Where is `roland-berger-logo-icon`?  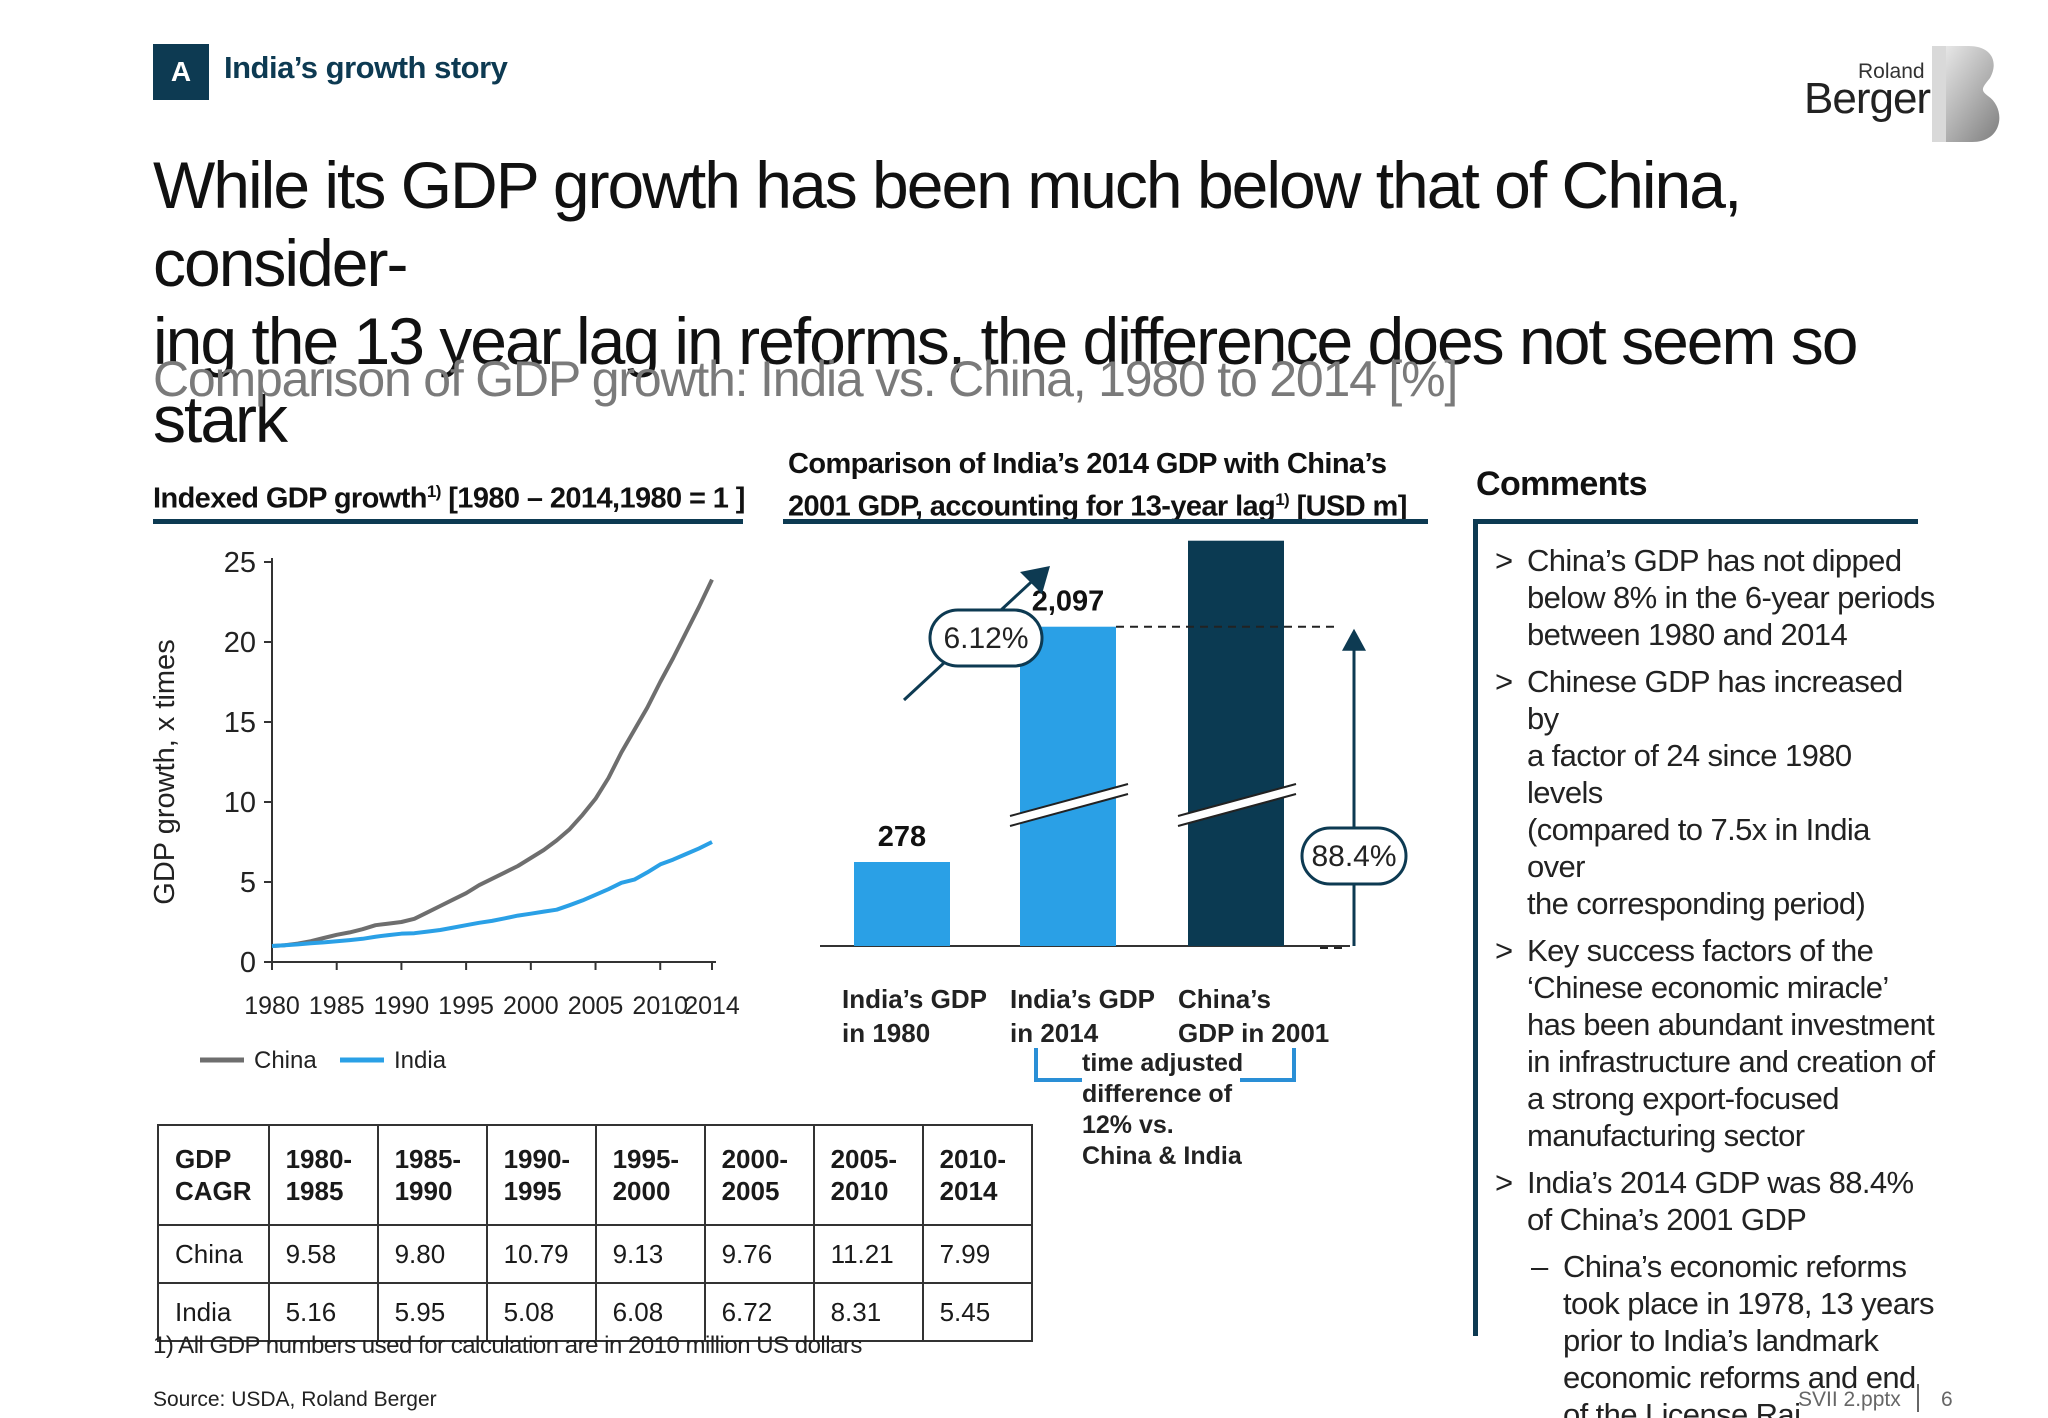
roland-berger-logo-icon is located at coordinates (1966, 94).